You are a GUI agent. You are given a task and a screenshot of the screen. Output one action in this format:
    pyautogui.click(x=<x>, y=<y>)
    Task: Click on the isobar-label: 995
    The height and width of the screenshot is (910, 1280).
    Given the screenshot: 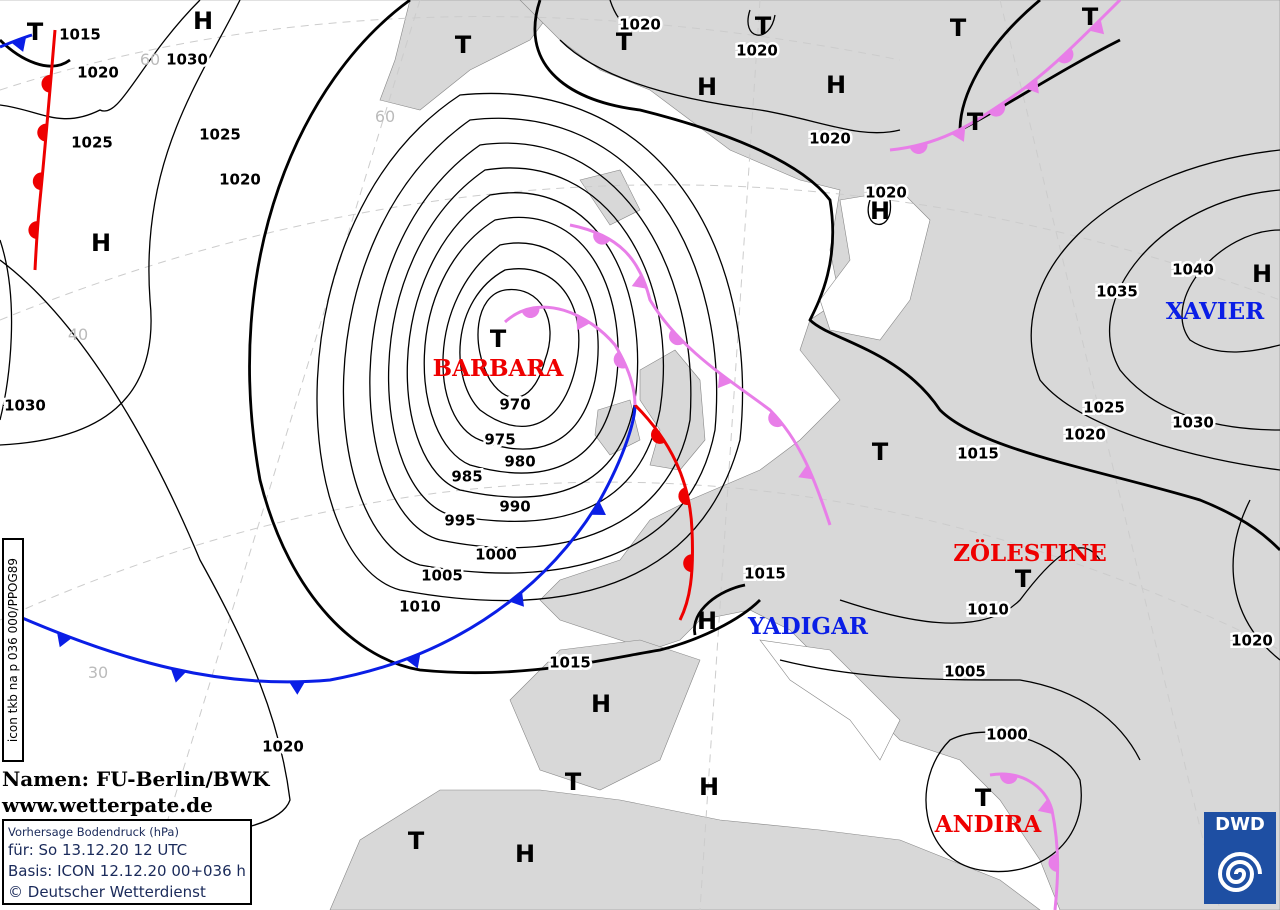 What is the action you would take?
    pyautogui.click(x=459, y=521)
    